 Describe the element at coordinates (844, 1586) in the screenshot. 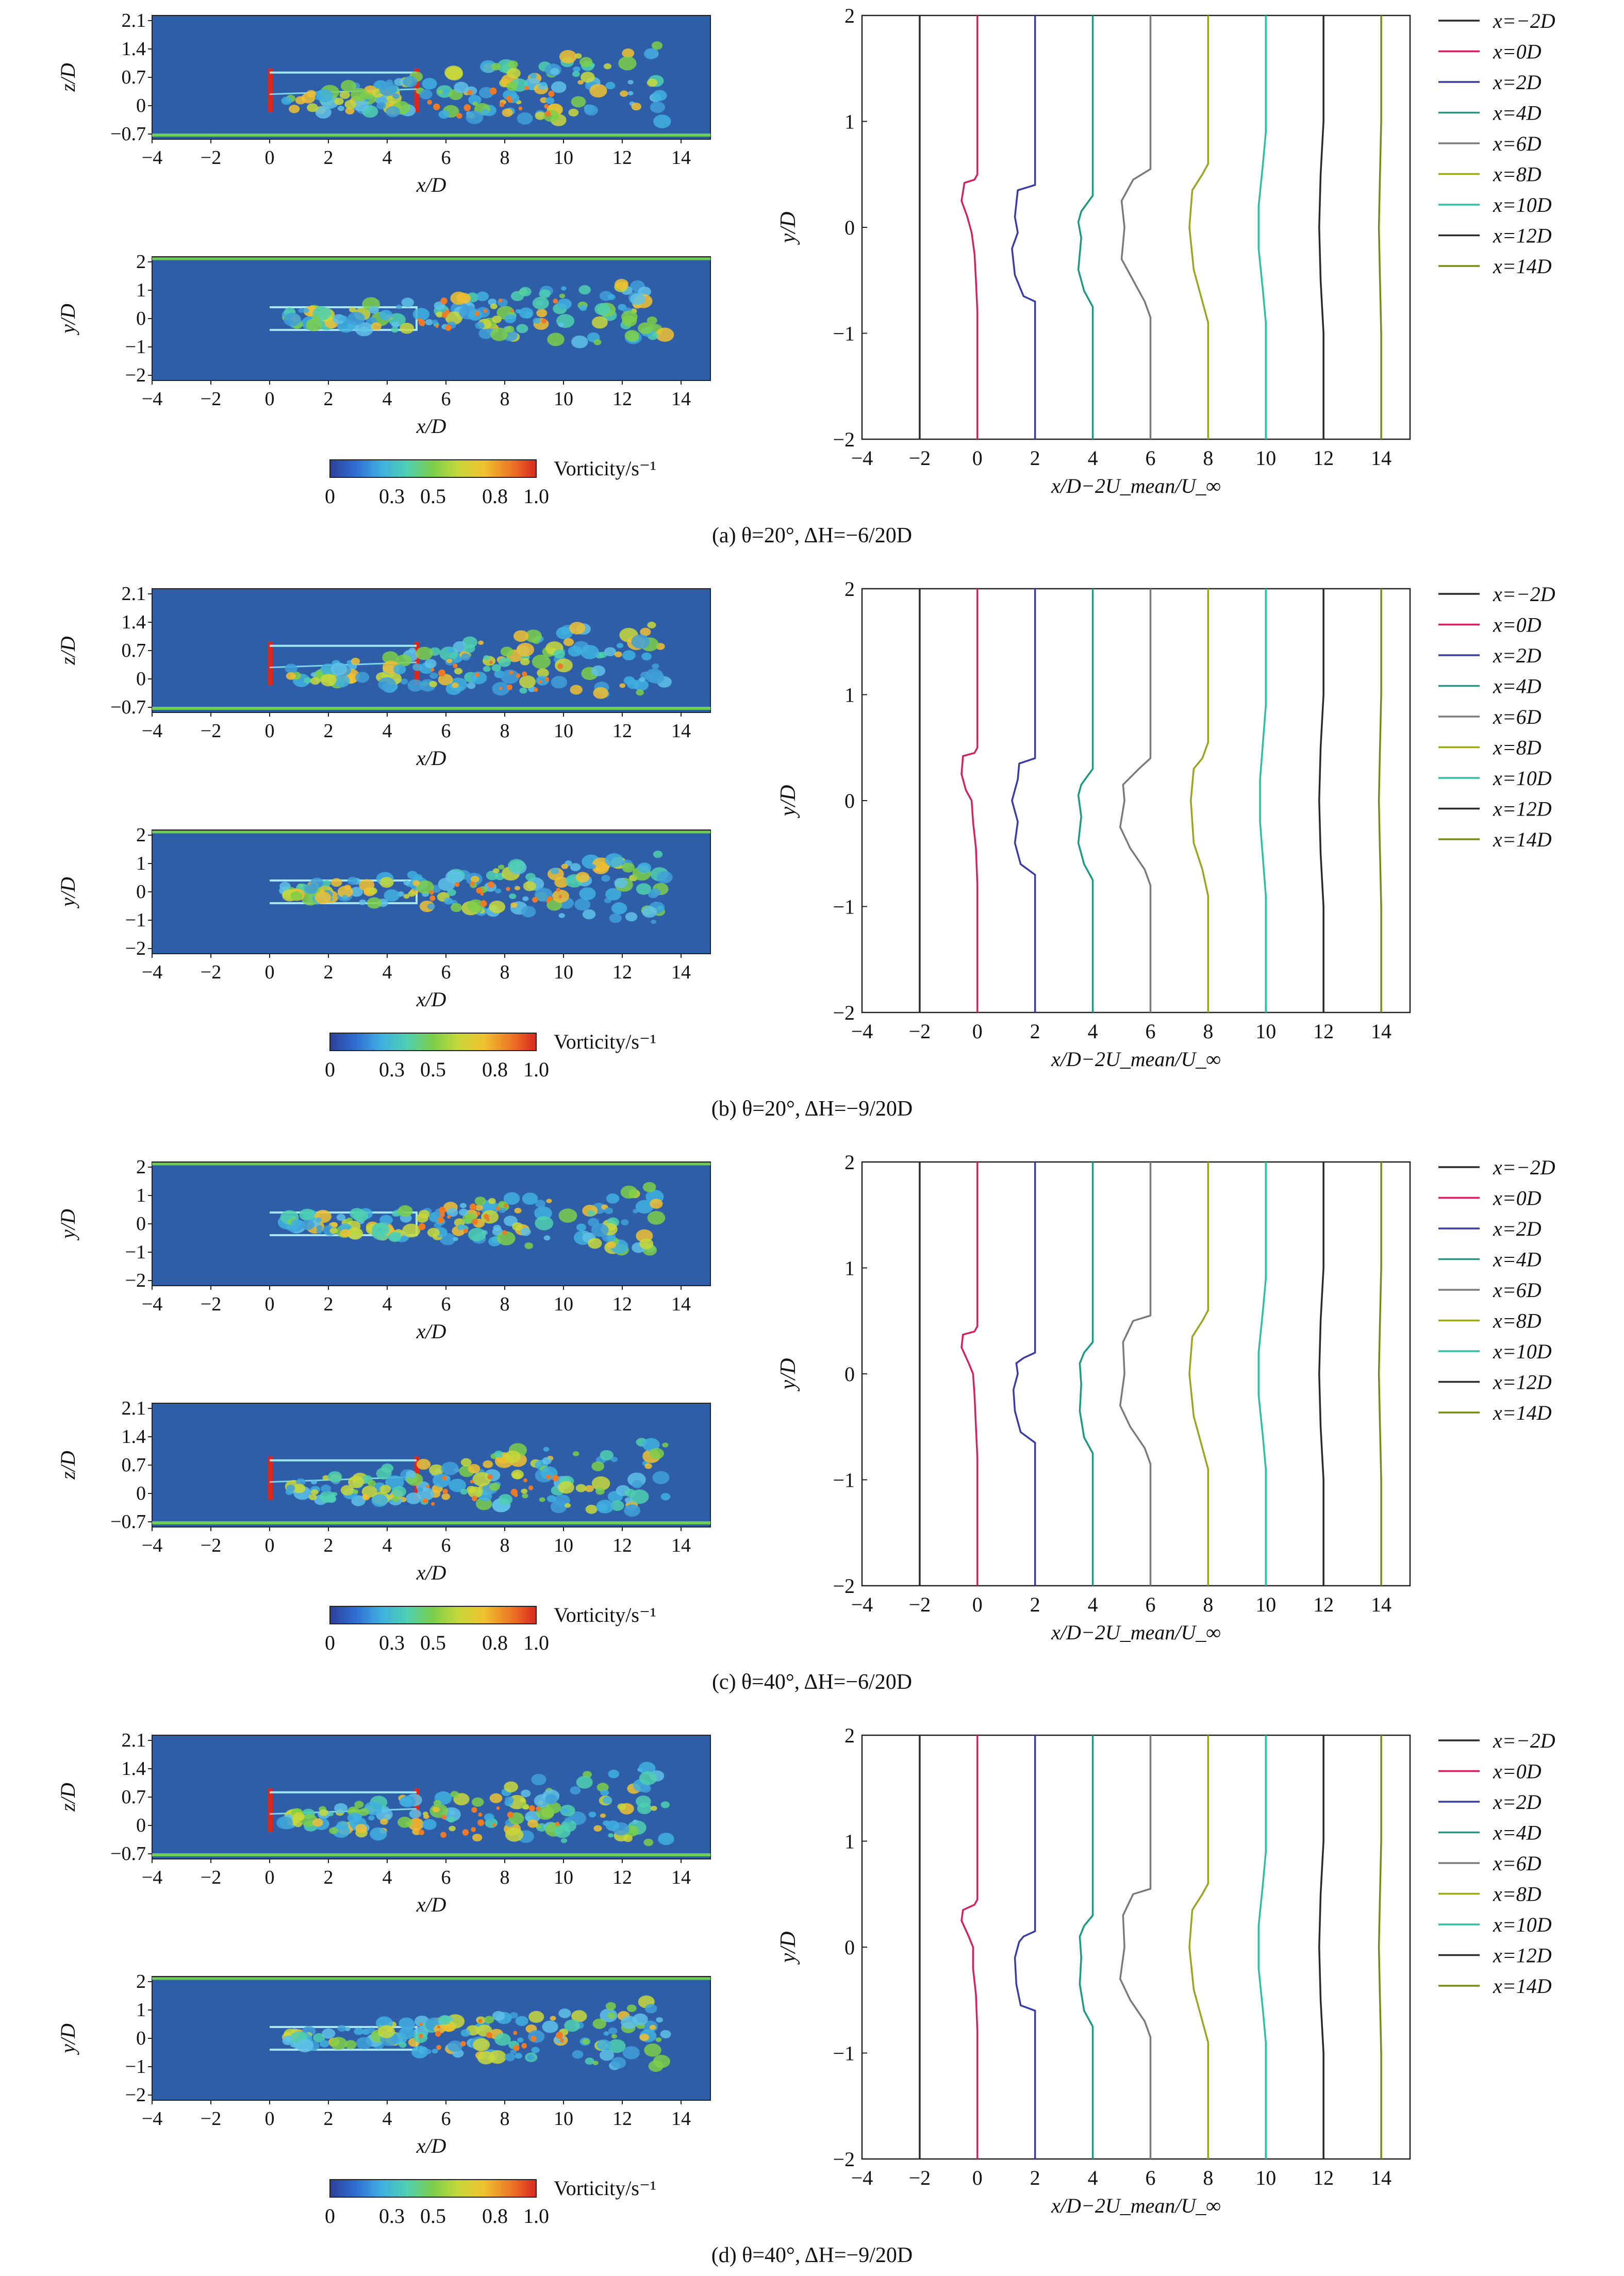

I see `ytick-label: −2` at that location.